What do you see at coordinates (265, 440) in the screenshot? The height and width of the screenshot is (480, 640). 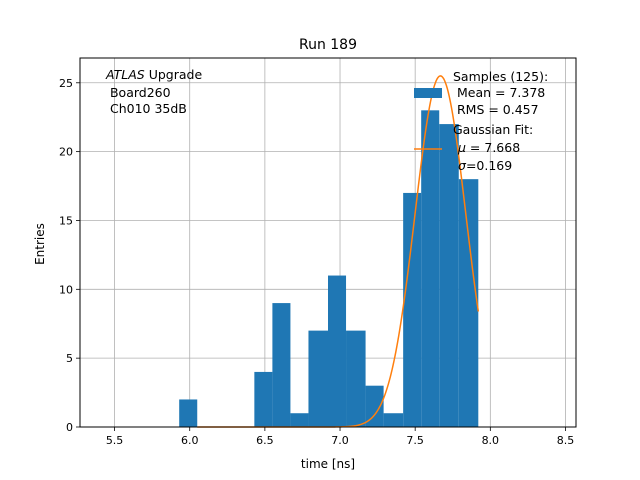 I see `x-tick-label-2: 6.5` at bounding box center [265, 440].